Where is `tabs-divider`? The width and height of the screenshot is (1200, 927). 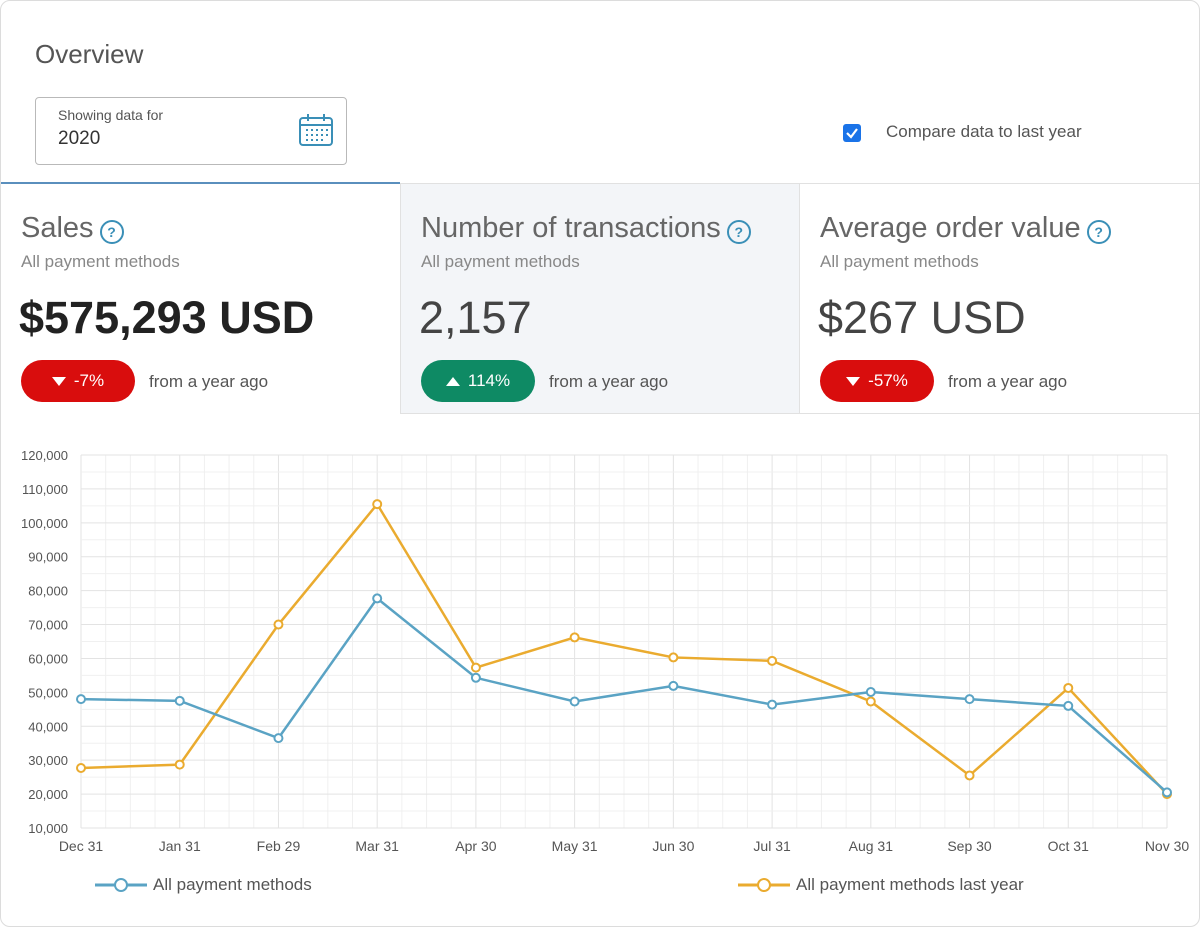 tabs-divider is located at coordinates (600, 183).